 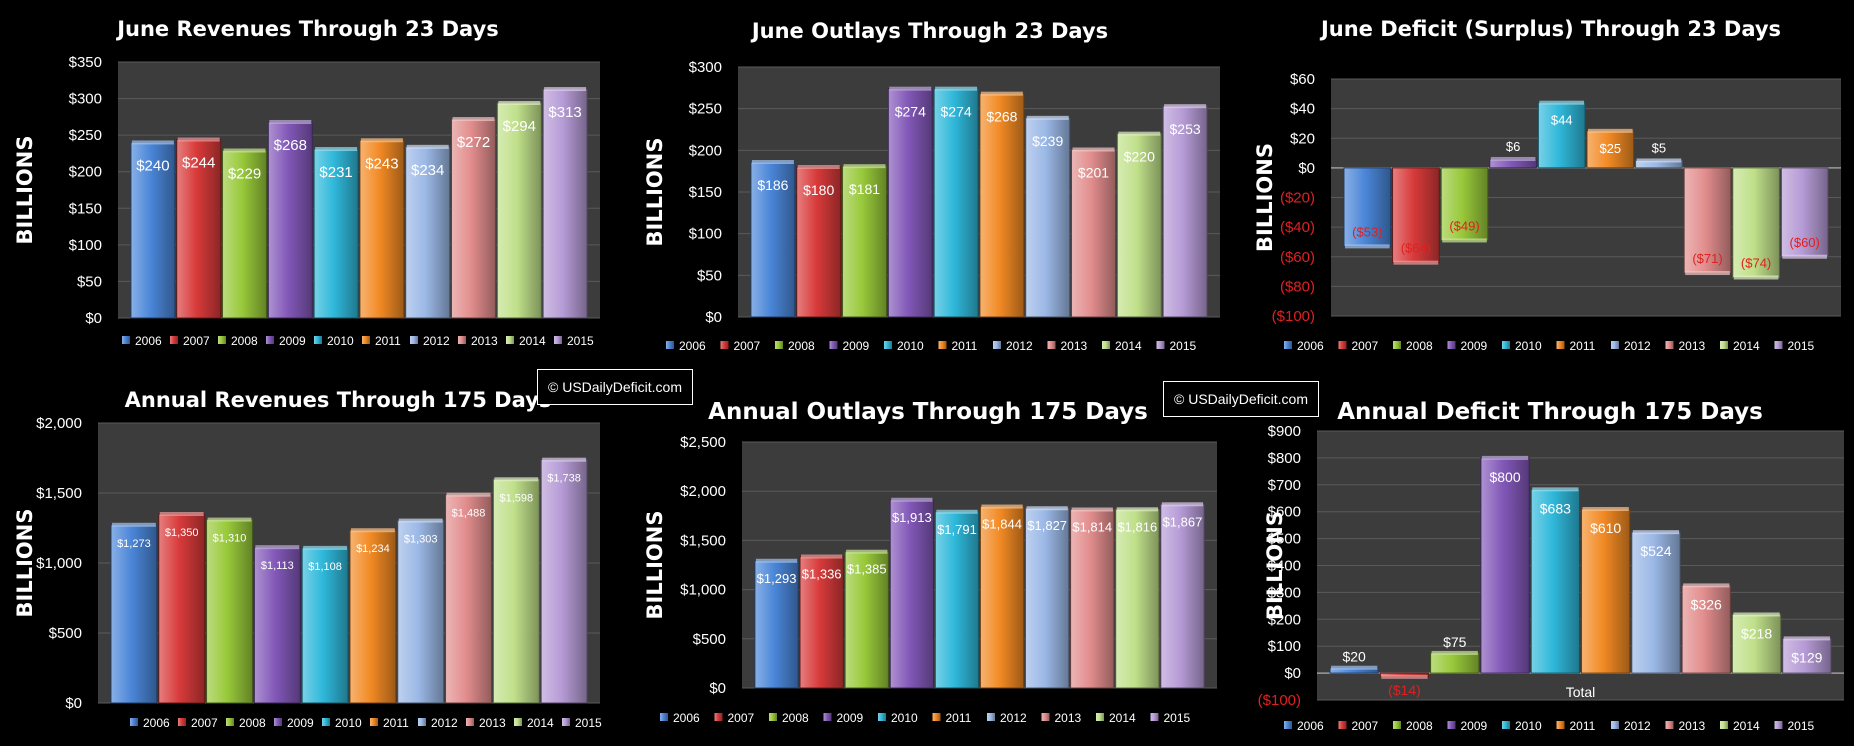 What do you see at coordinates (182, 533) in the screenshot?
I see `data-label: $1,350` at bounding box center [182, 533].